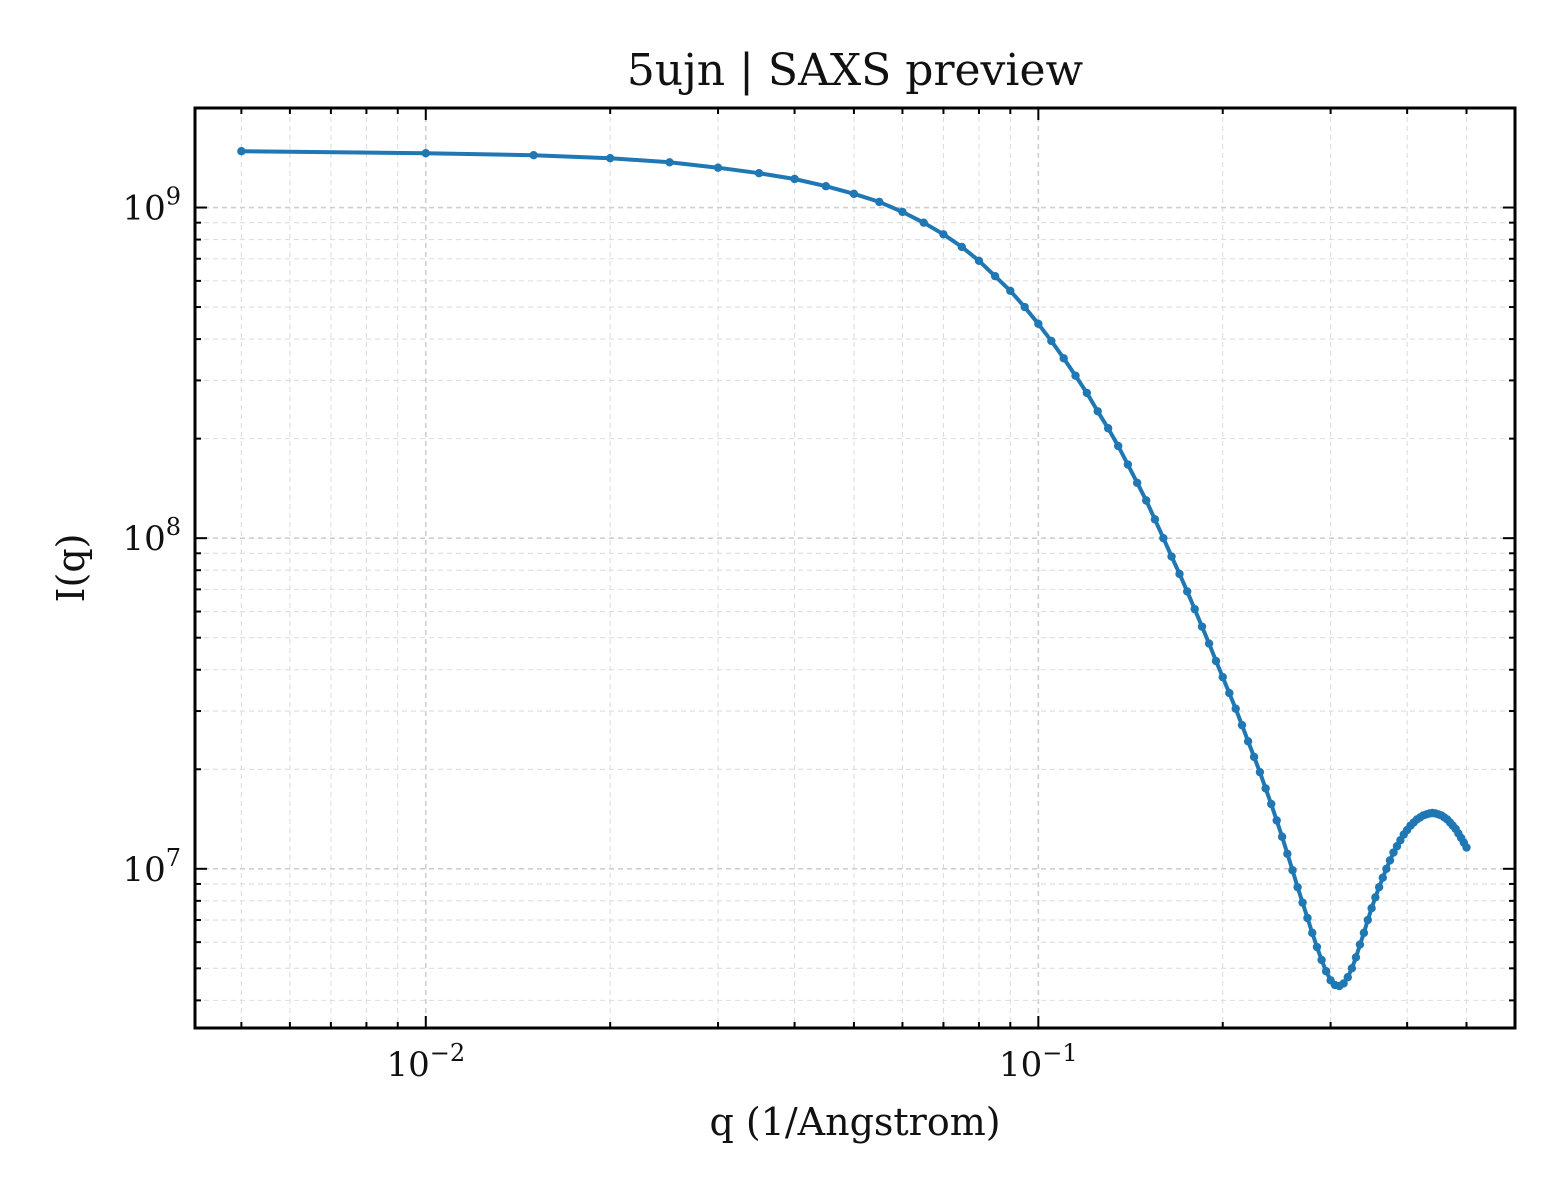 The width and height of the screenshot is (1560, 1200). What do you see at coordinates (425, 1062) in the screenshot?
I see `x-tick-label: 10⁻²` at bounding box center [425, 1062].